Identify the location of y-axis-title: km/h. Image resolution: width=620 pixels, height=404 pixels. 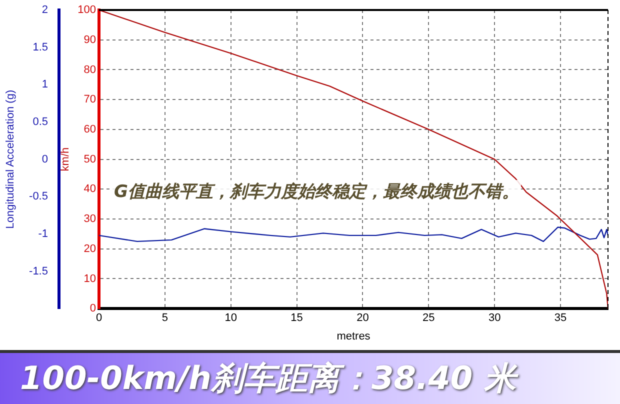
(66, 159).